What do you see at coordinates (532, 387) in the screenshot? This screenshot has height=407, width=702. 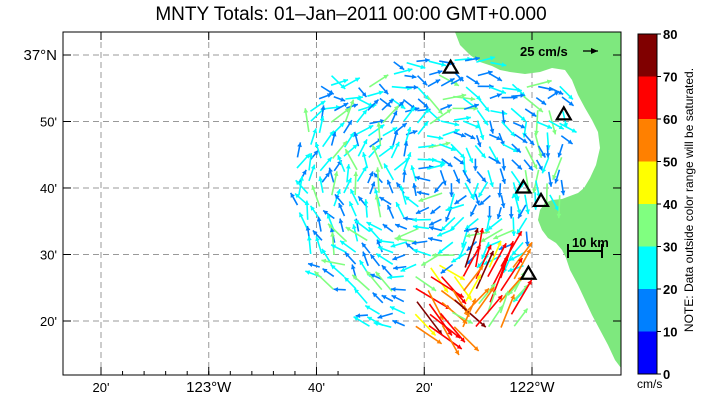 I see `x-tick-label: 122°W` at bounding box center [532, 387].